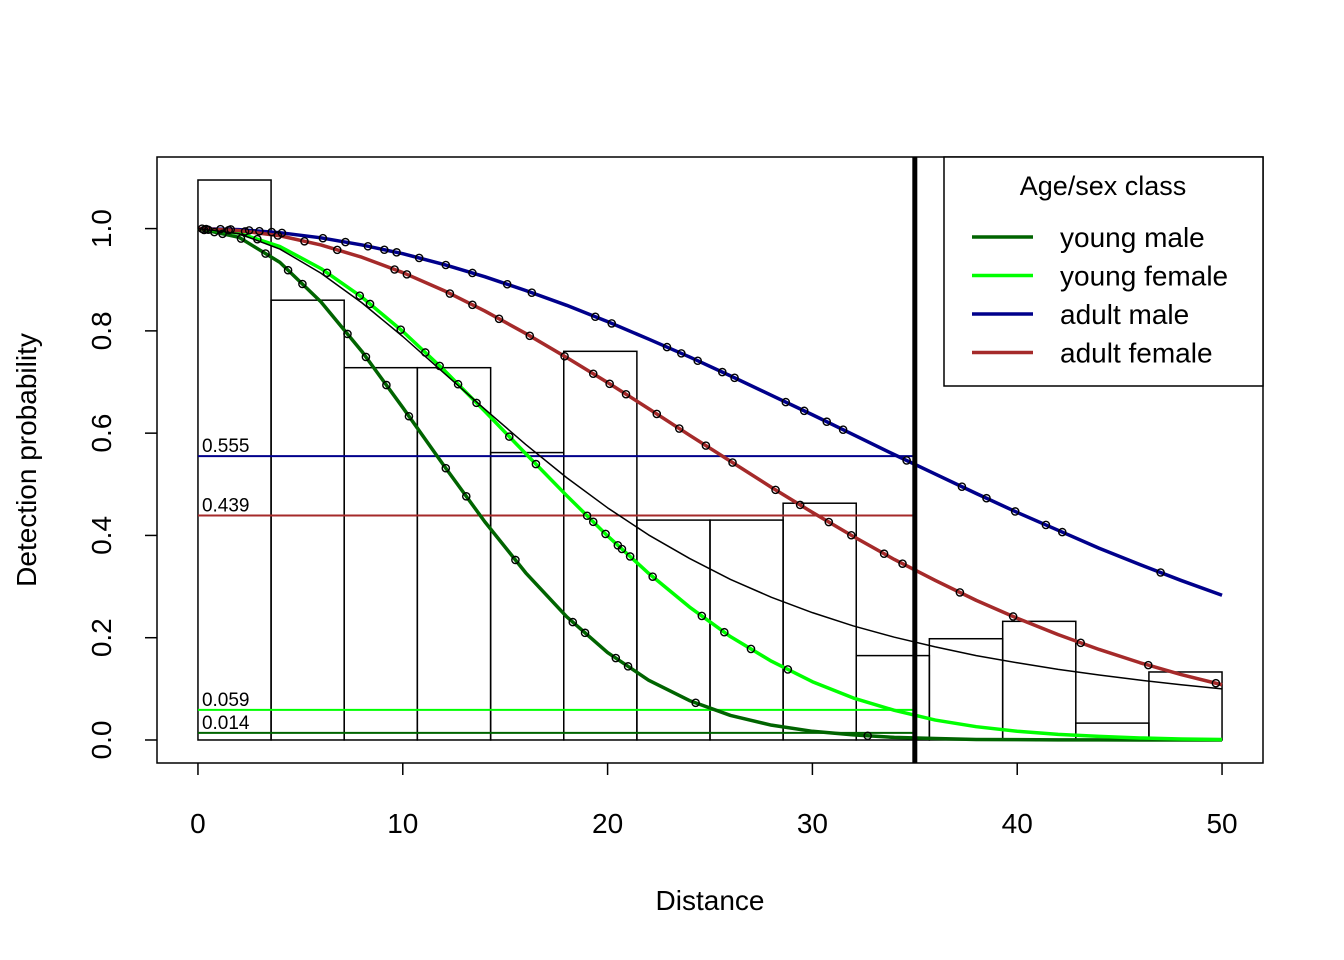 This screenshot has width=1344, height=960. I want to click on x-tick-label: 0, so click(198, 823).